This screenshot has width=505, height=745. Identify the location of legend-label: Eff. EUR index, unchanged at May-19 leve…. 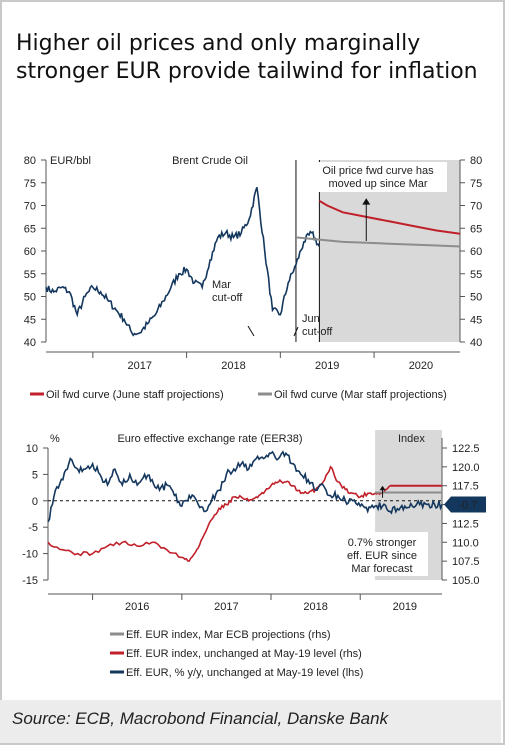
(244, 654).